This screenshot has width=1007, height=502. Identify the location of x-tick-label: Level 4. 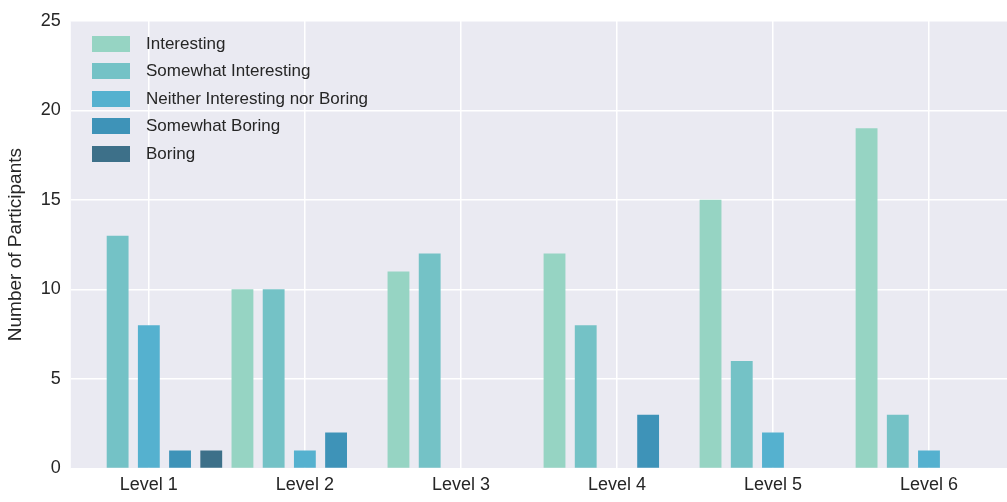
(616, 484).